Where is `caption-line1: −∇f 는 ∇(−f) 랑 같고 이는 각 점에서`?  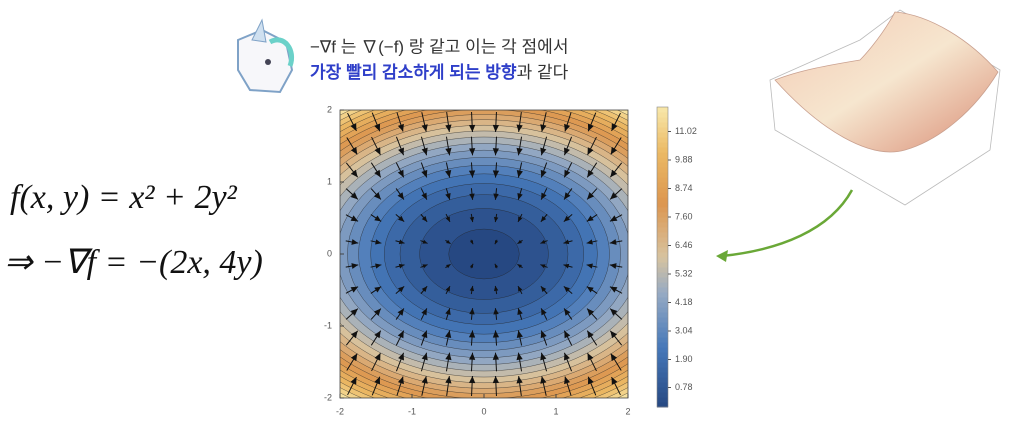
caption-line1: −∇f 는 ∇(−f) 랑 같고 이는 각 점에서 is located at coordinates (439, 46).